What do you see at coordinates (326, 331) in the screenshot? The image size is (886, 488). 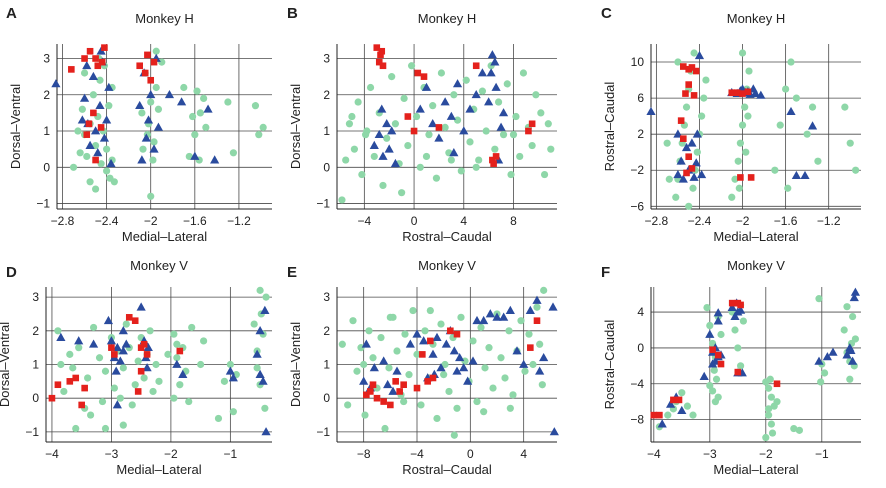 I see `y-tick-label: 2` at bounding box center [326, 331].